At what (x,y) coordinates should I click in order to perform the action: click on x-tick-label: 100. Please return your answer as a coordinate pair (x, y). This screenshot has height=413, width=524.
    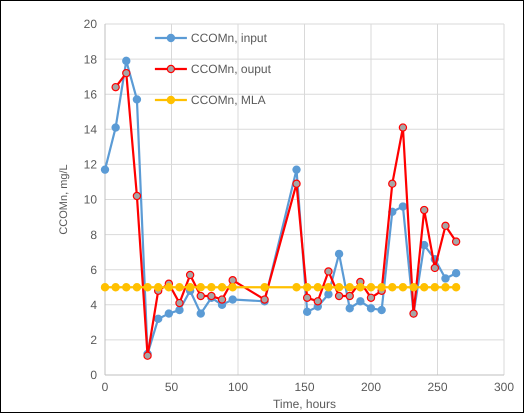
    Looking at the image, I should click on (238, 387).